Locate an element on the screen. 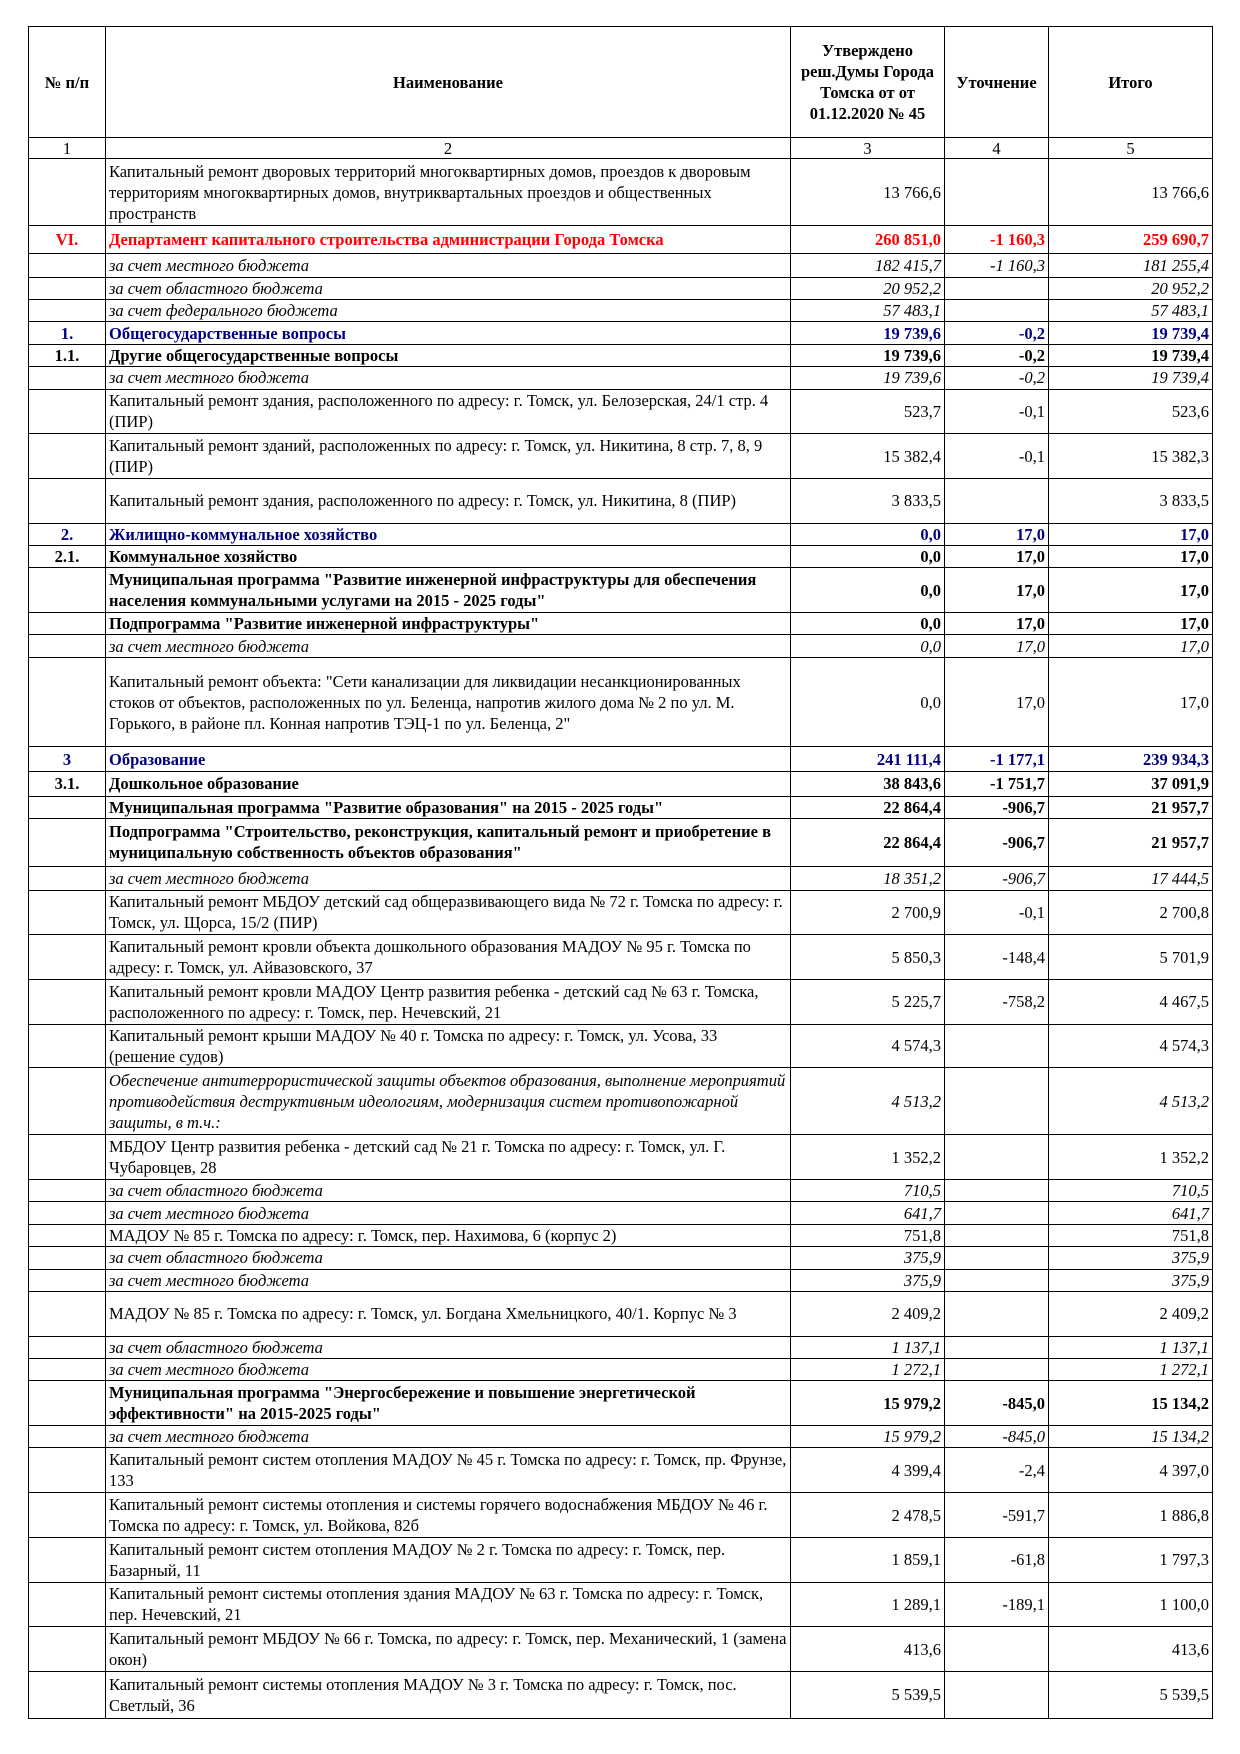  total-value: 4 513,2 is located at coordinates (1130, 1101).